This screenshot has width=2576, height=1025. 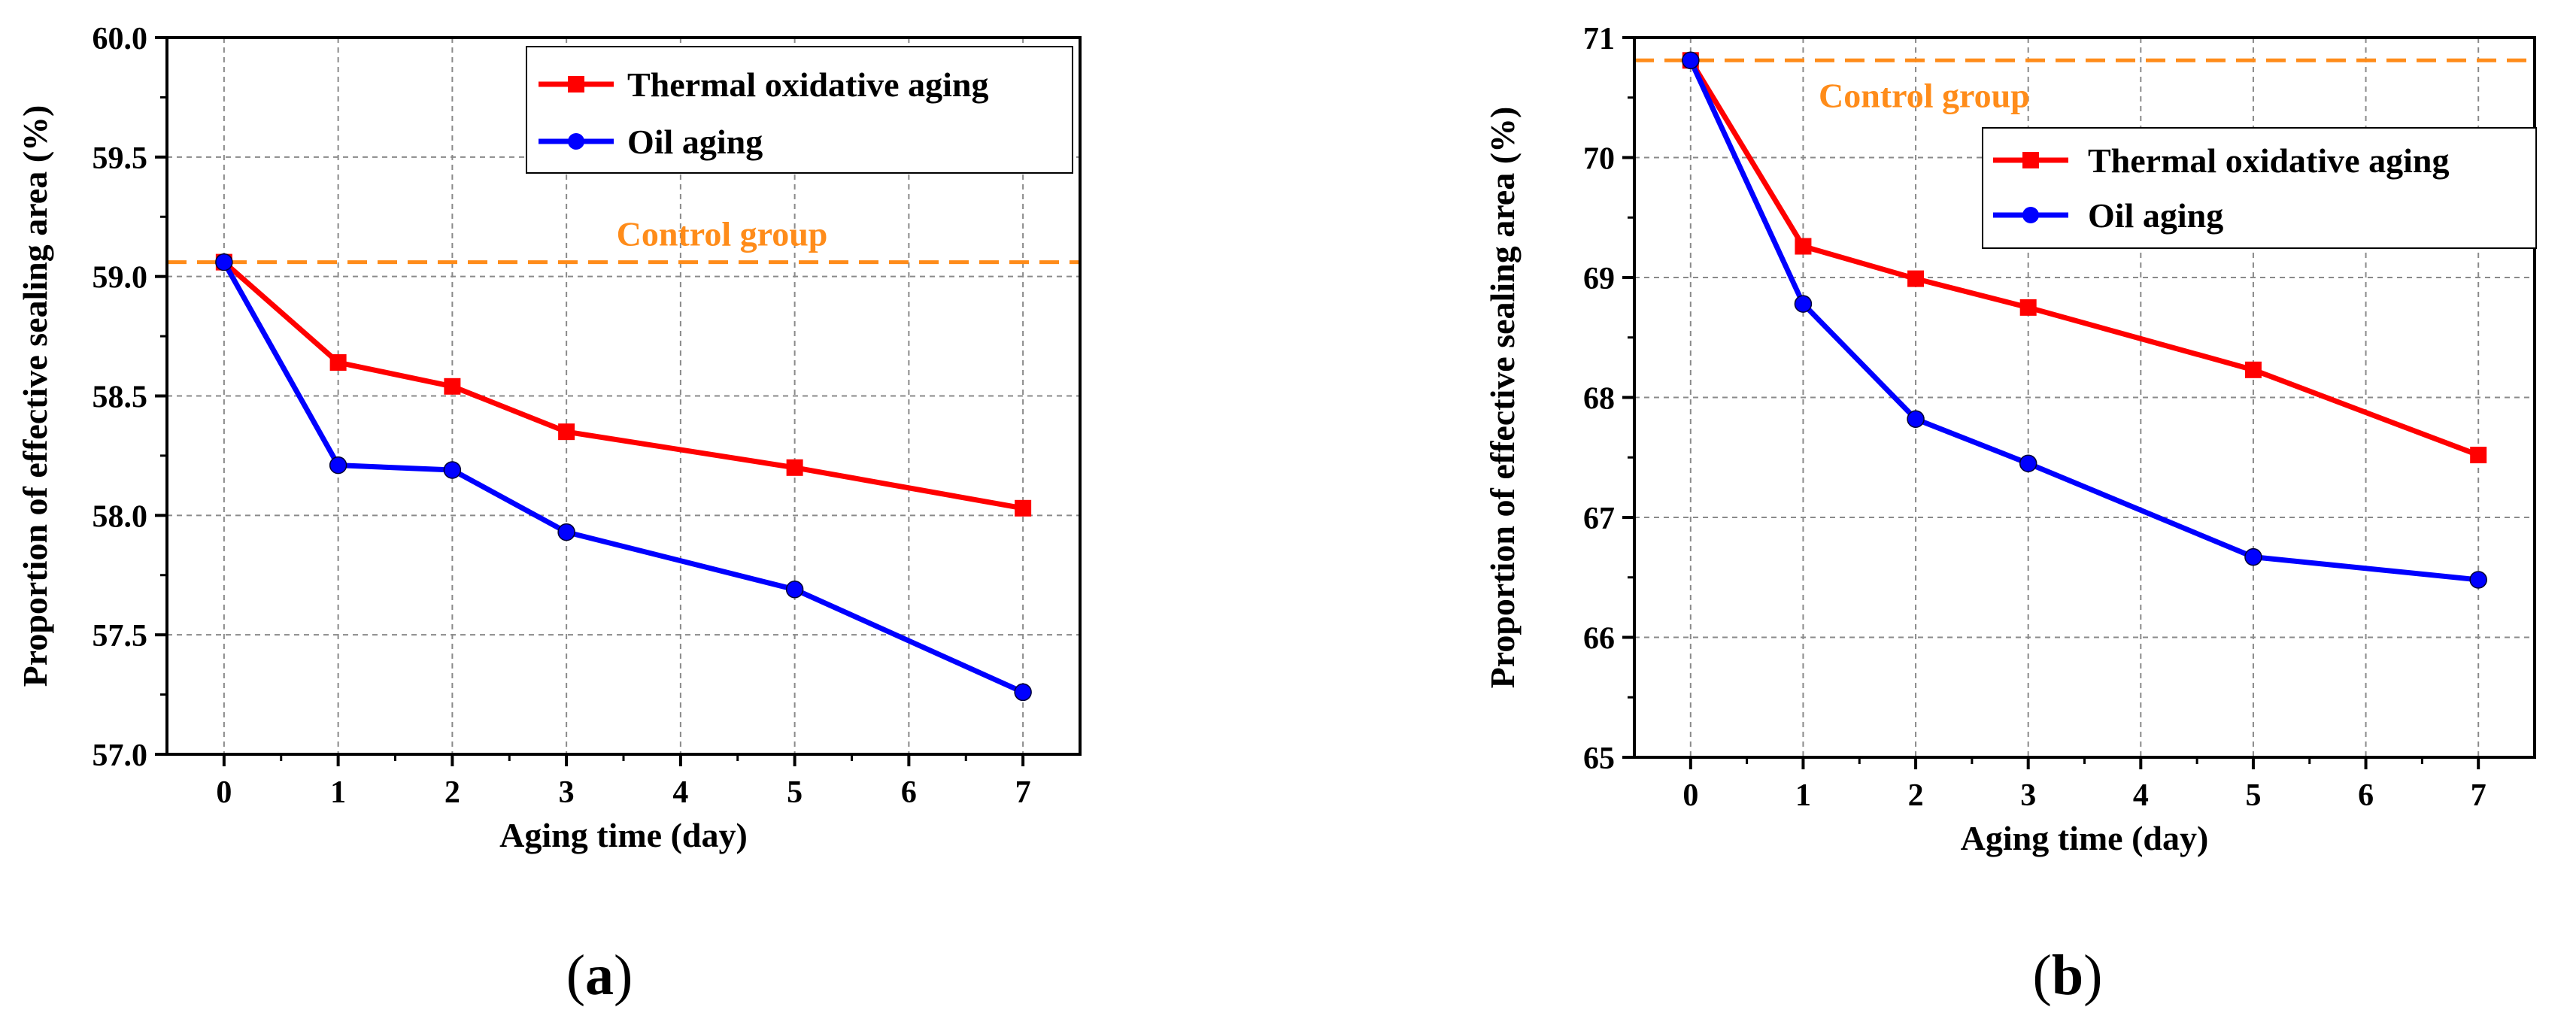 What do you see at coordinates (120, 278) in the screenshot?
I see `y-tick-label: 59.0` at bounding box center [120, 278].